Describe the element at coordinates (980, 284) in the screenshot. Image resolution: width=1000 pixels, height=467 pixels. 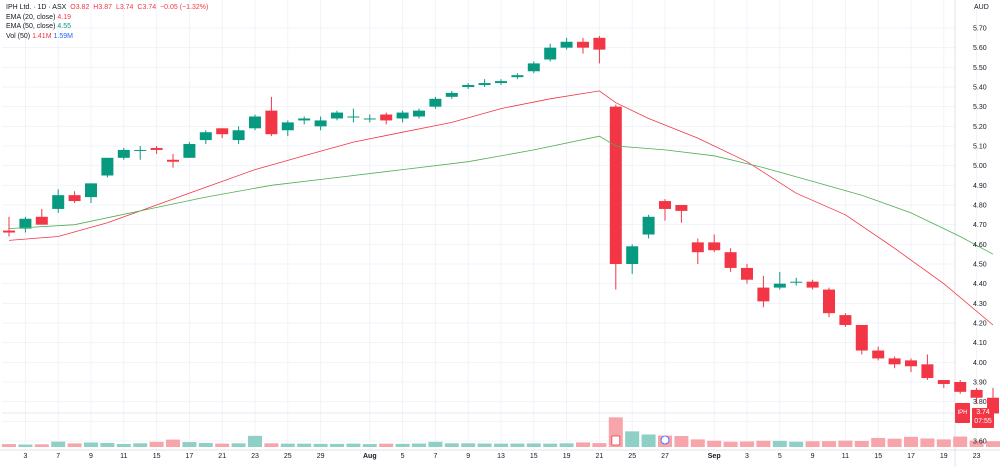
I see `price-tick-label: 4.40` at that location.